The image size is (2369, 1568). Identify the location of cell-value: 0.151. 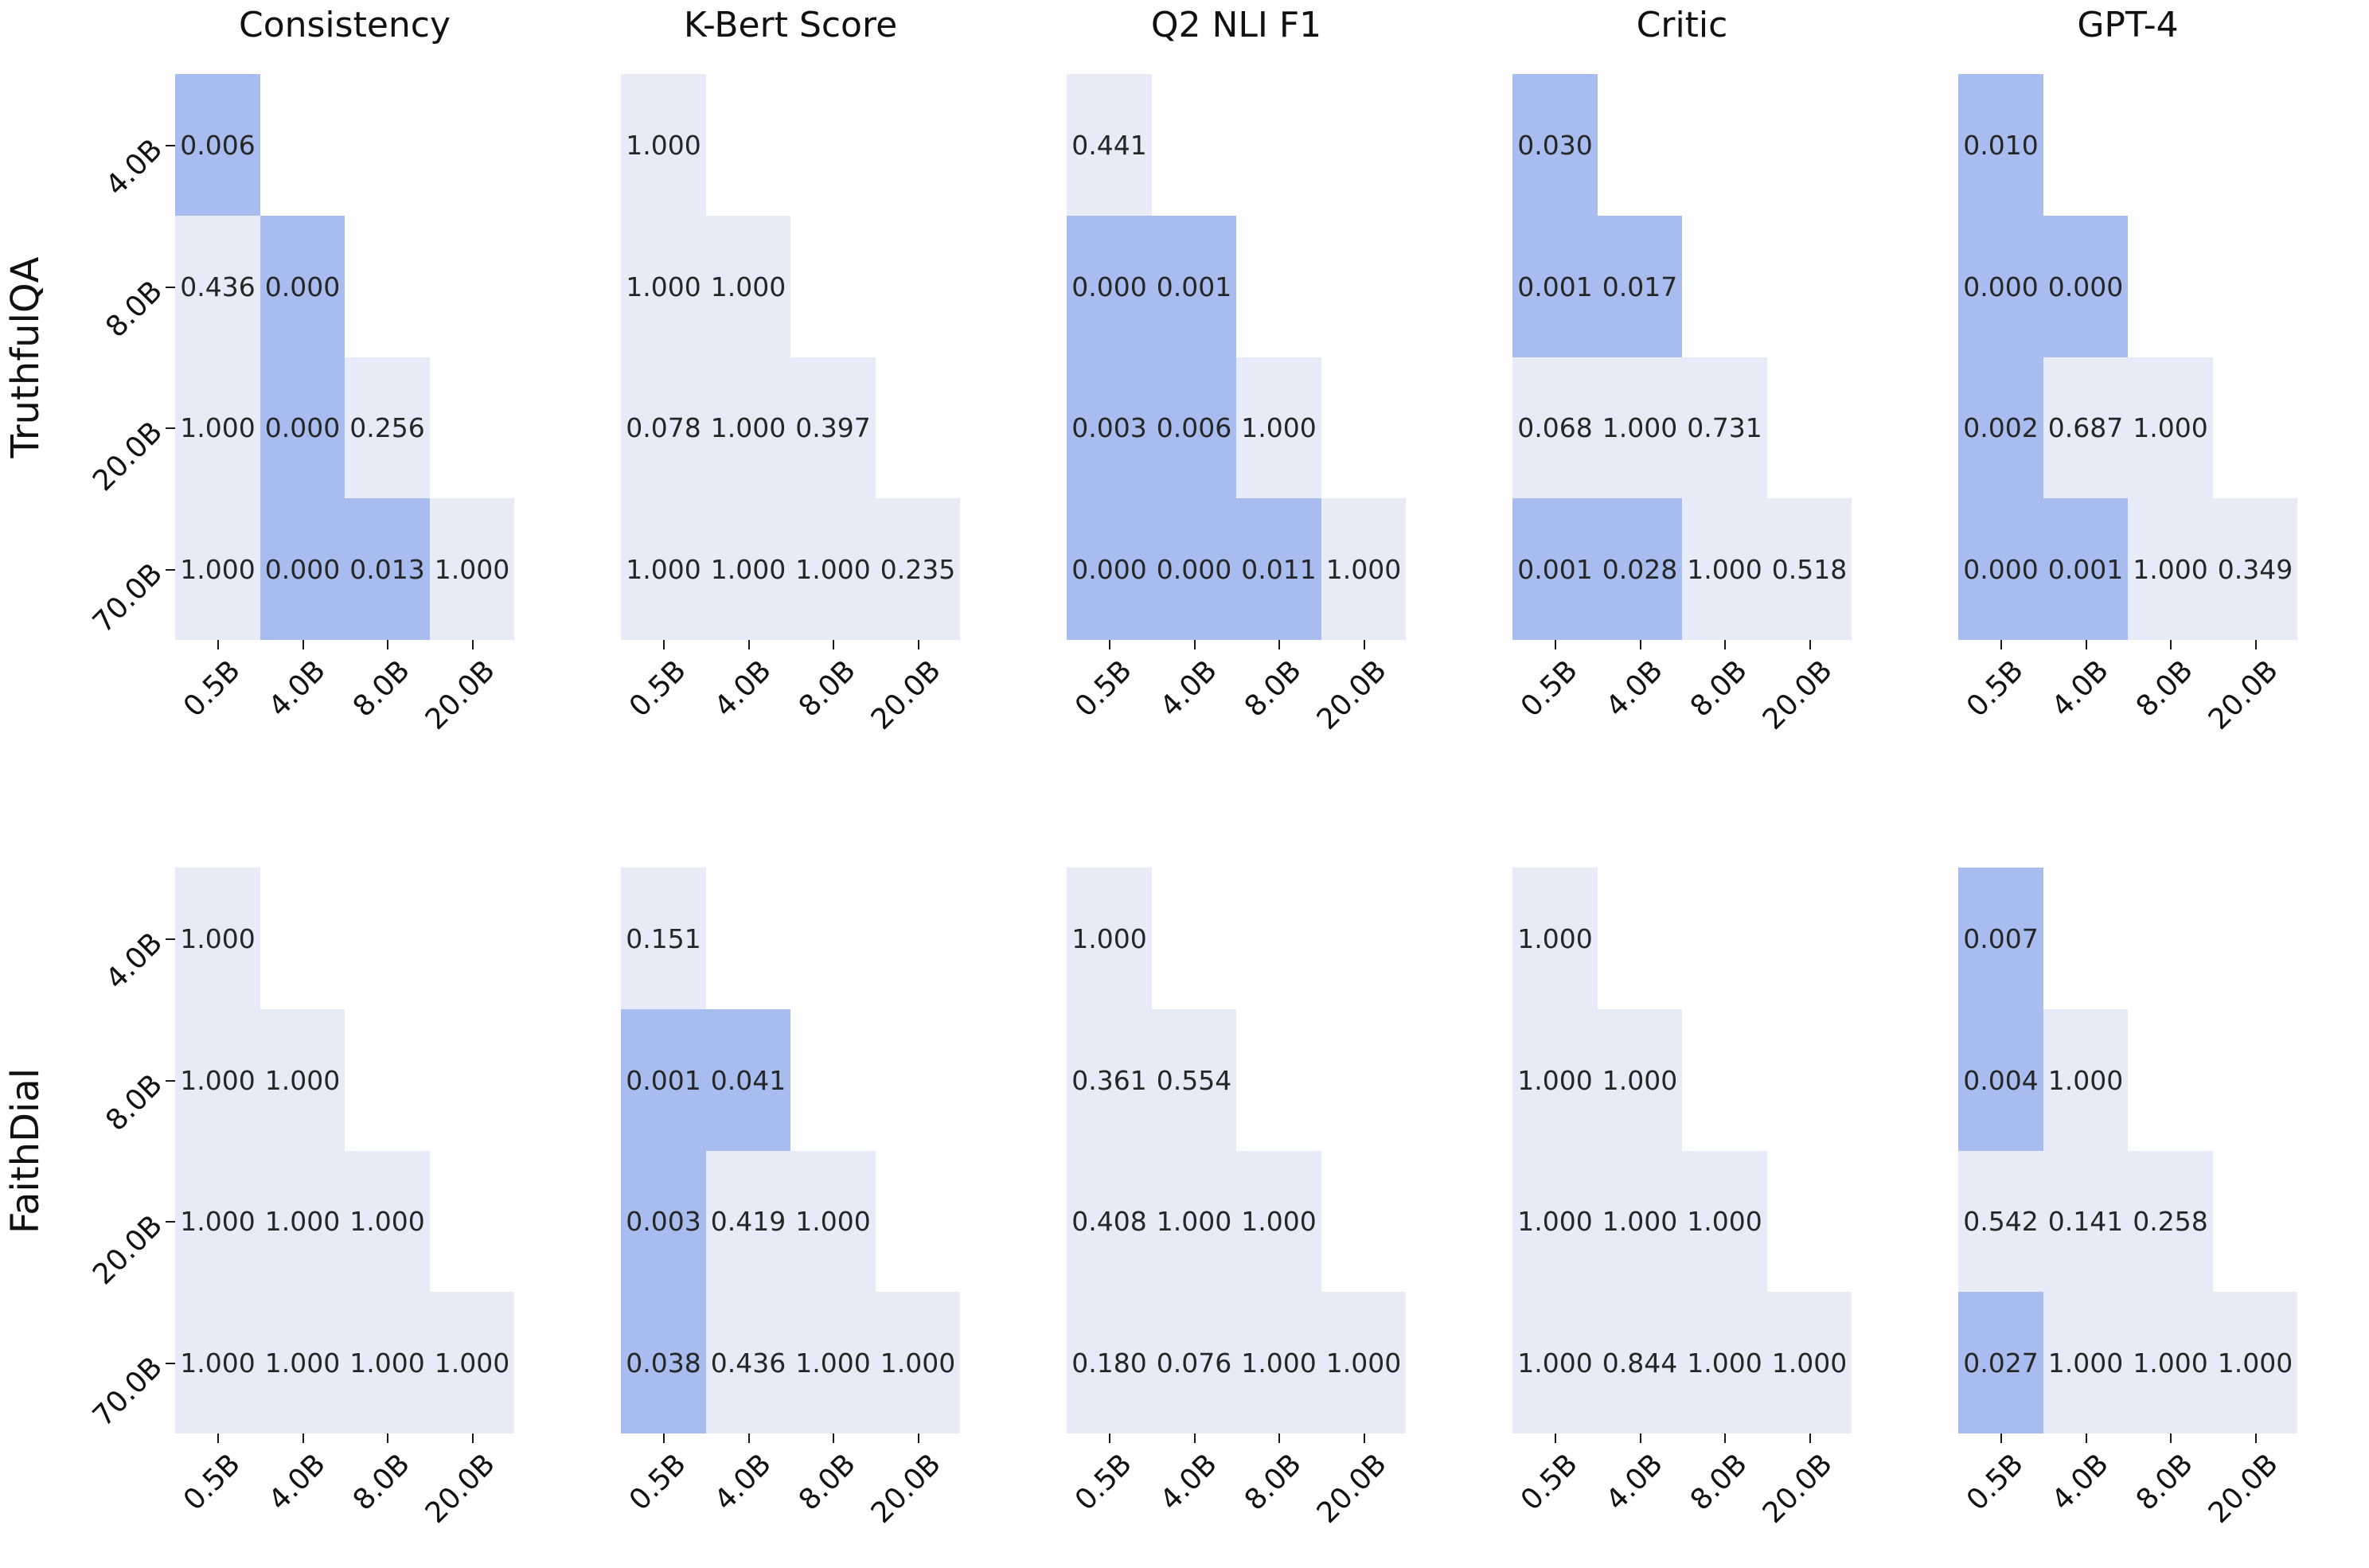
(663, 938).